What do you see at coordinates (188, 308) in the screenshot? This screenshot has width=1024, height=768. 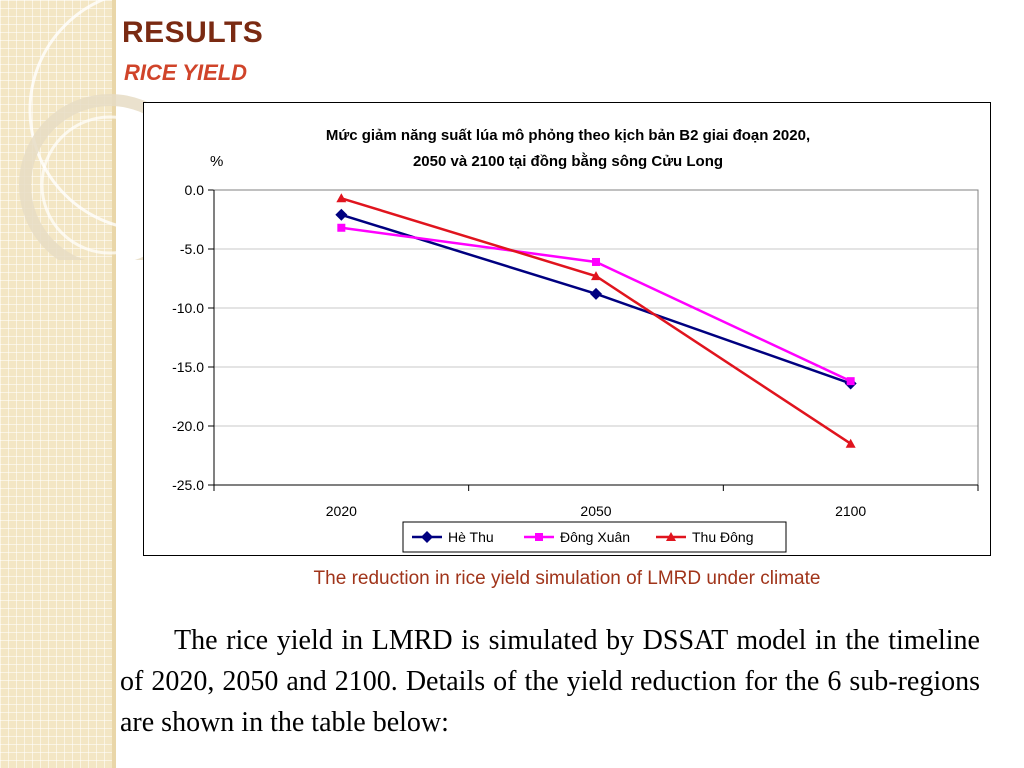 I see `y-tick-label: -10.0` at bounding box center [188, 308].